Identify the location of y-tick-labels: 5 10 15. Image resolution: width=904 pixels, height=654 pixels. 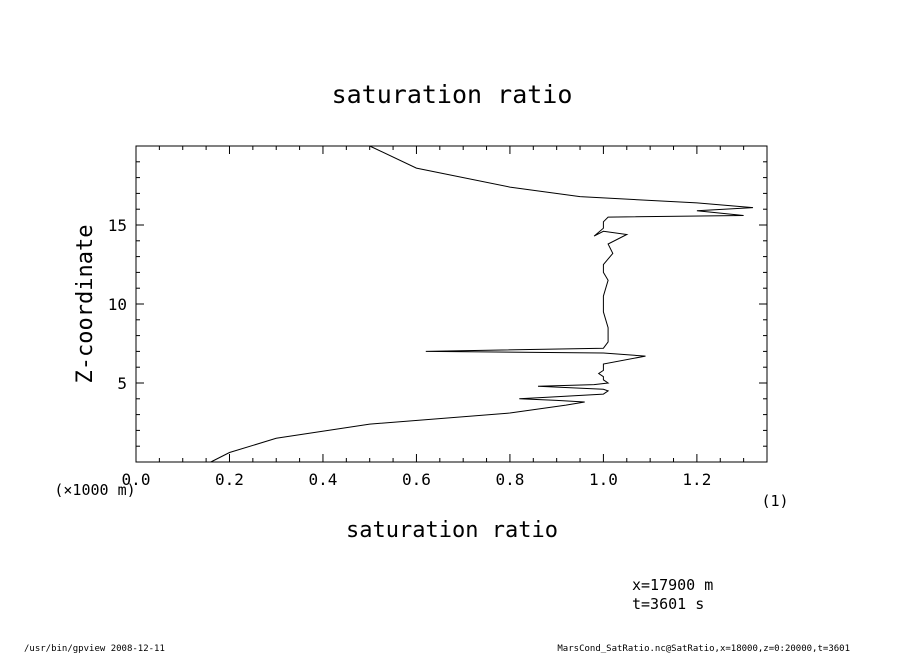
(117, 304).